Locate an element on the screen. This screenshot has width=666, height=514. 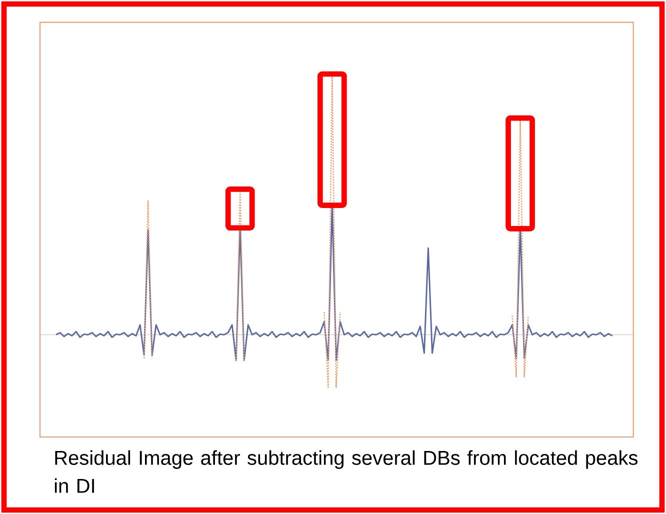
text: Residual Image after subtracting several DBs from located peaks in DI is located at coordinates (346, 471).